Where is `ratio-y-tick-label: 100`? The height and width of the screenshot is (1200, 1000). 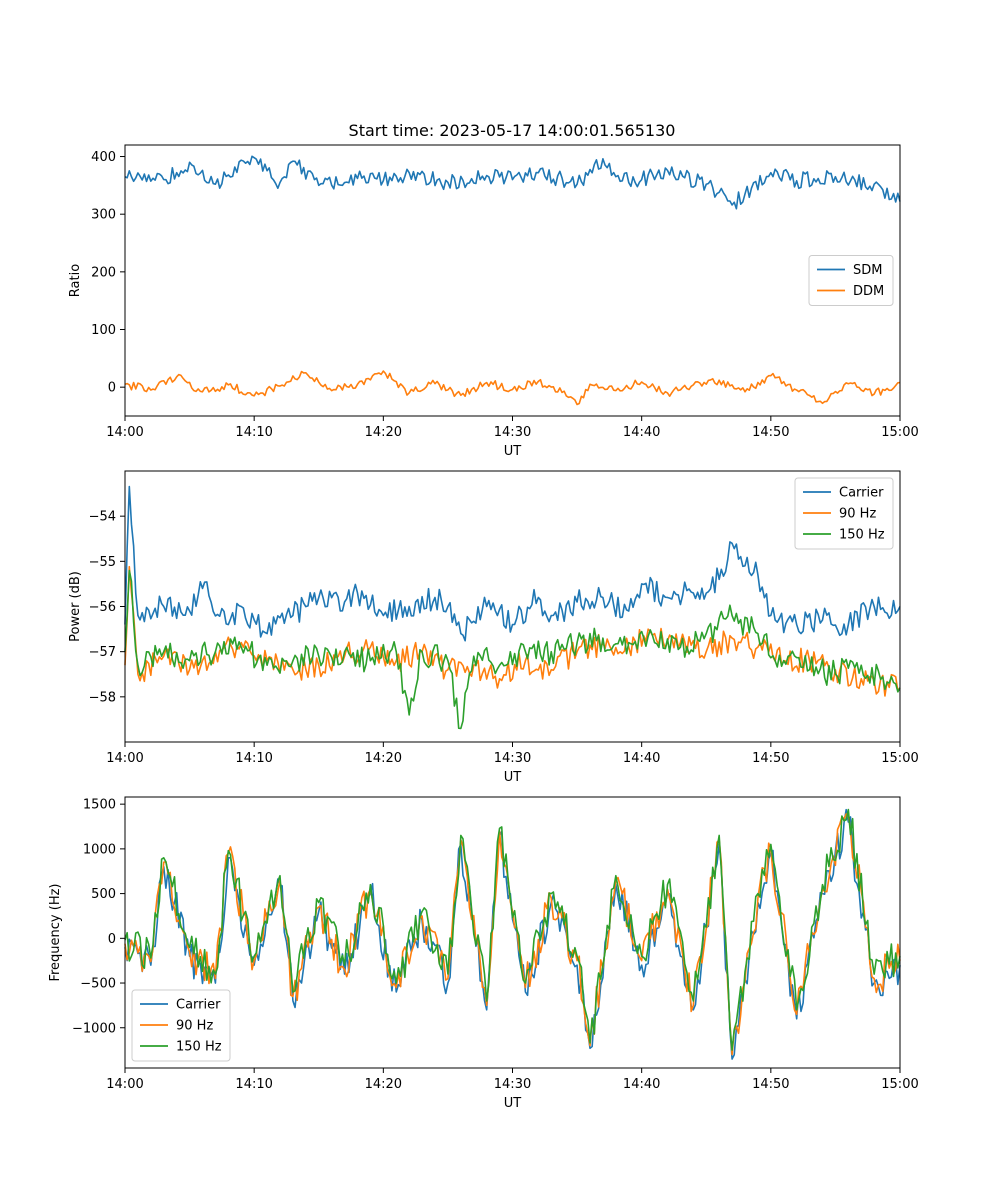
ratio-y-tick-label: 100 is located at coordinates (103, 330).